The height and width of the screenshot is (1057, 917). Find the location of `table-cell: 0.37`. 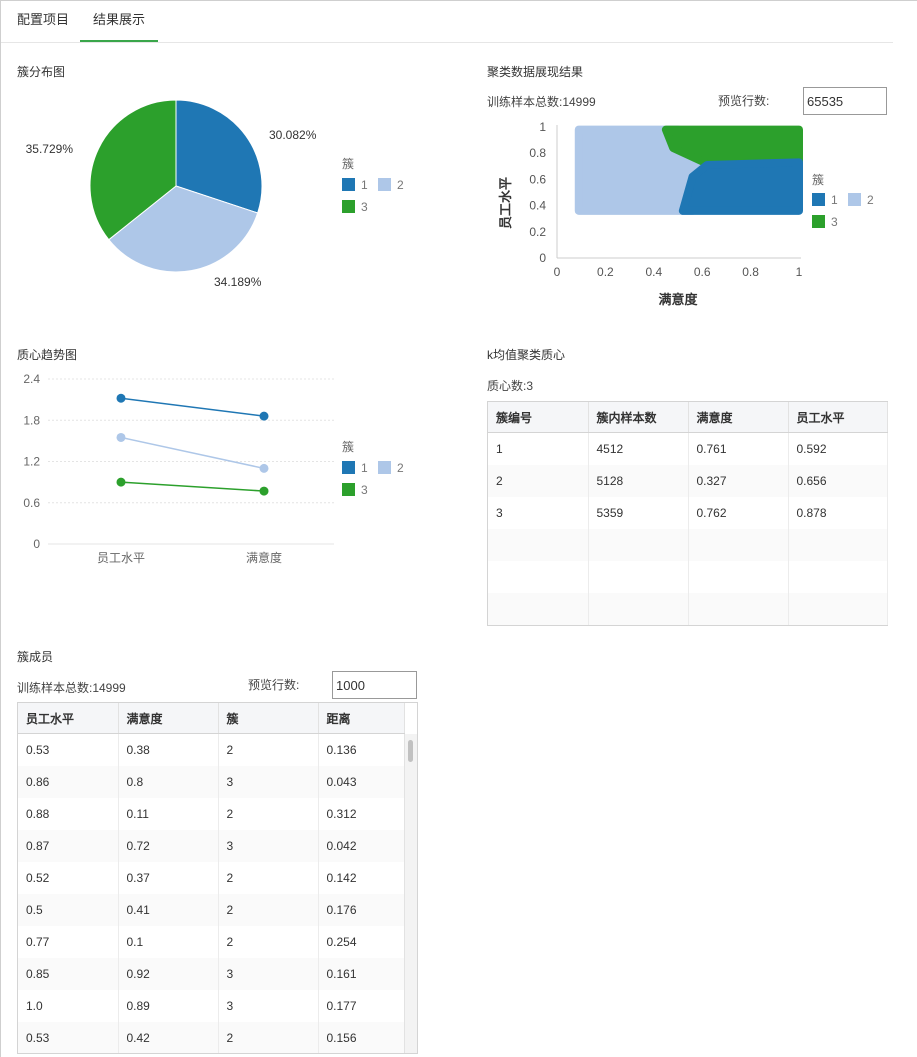

table-cell: 0.37 is located at coordinates (168, 878).